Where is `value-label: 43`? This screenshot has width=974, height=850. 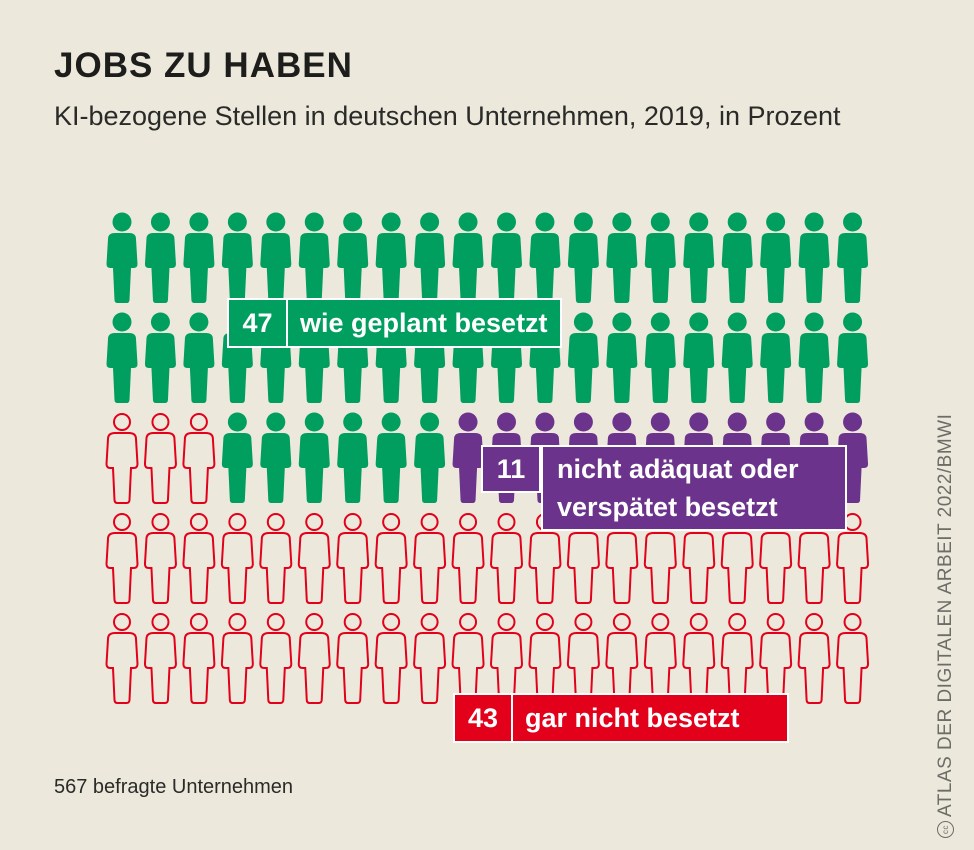
value-label: 43 is located at coordinates (483, 718).